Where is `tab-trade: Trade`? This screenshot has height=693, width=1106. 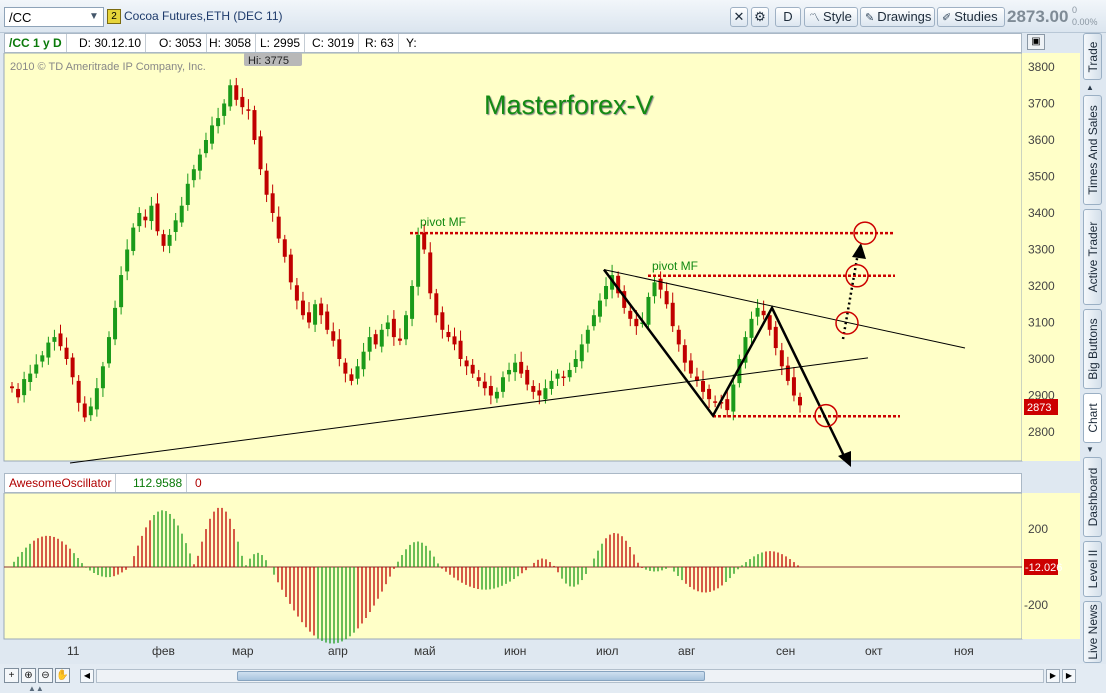
tab-trade: Trade is located at coordinates (1092, 56).